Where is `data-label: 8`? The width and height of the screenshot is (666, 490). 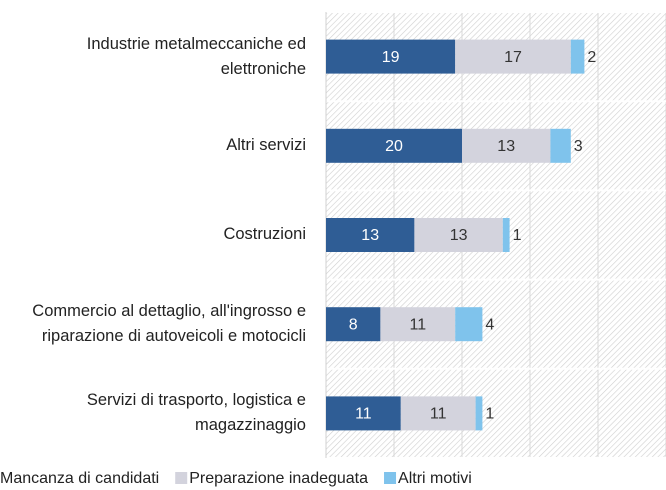
data-label: 8 is located at coordinates (353, 324).